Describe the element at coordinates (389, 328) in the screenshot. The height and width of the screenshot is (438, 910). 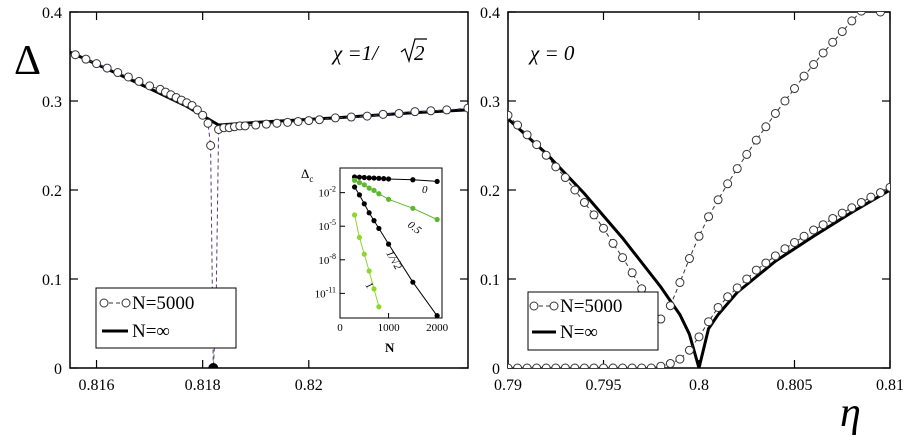
I see `inset-x-tick-label: 1000` at that location.